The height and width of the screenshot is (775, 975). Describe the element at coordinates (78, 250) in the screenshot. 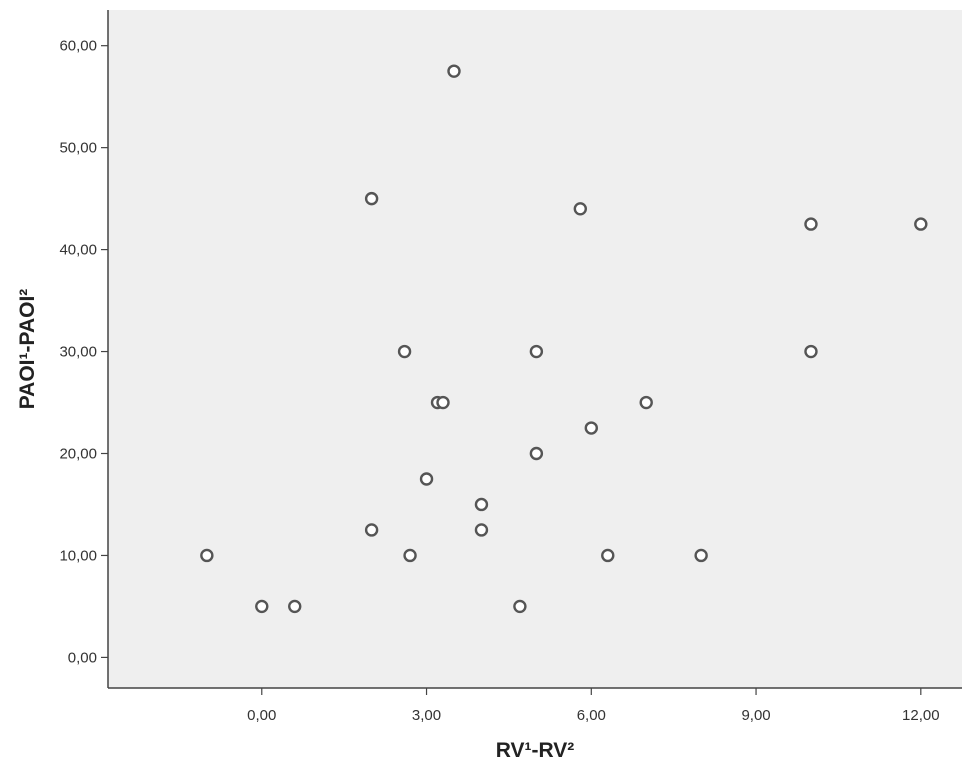

I see `y-tick-label: 40,00` at that location.